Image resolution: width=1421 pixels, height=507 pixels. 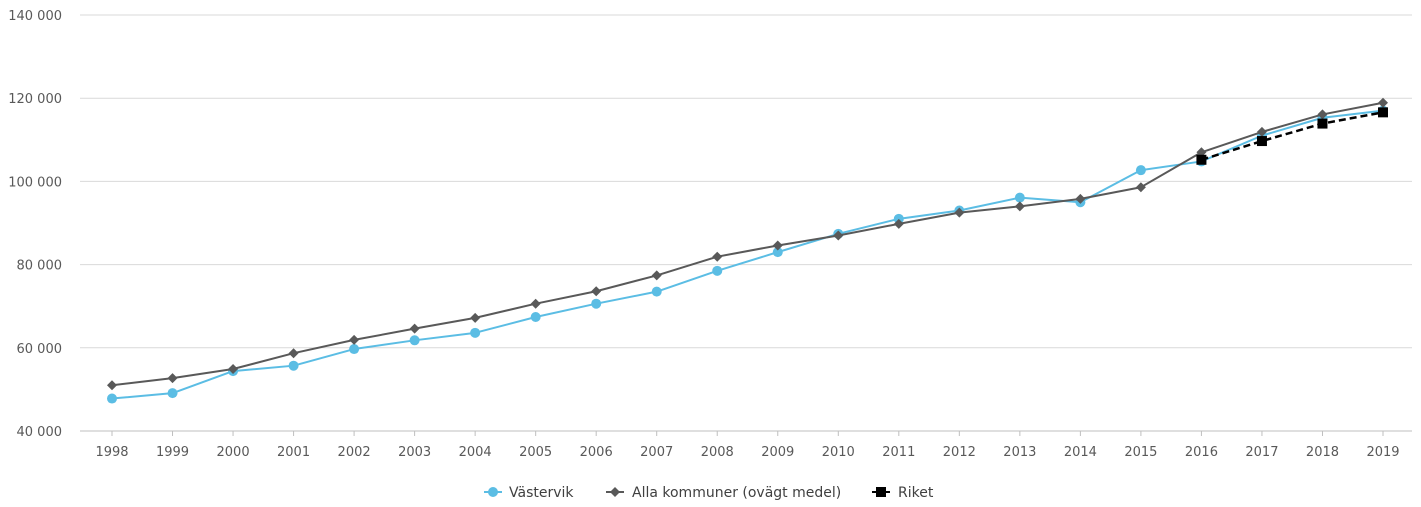 I want to click on x-tick-label: 2015, so click(x=1140, y=452).